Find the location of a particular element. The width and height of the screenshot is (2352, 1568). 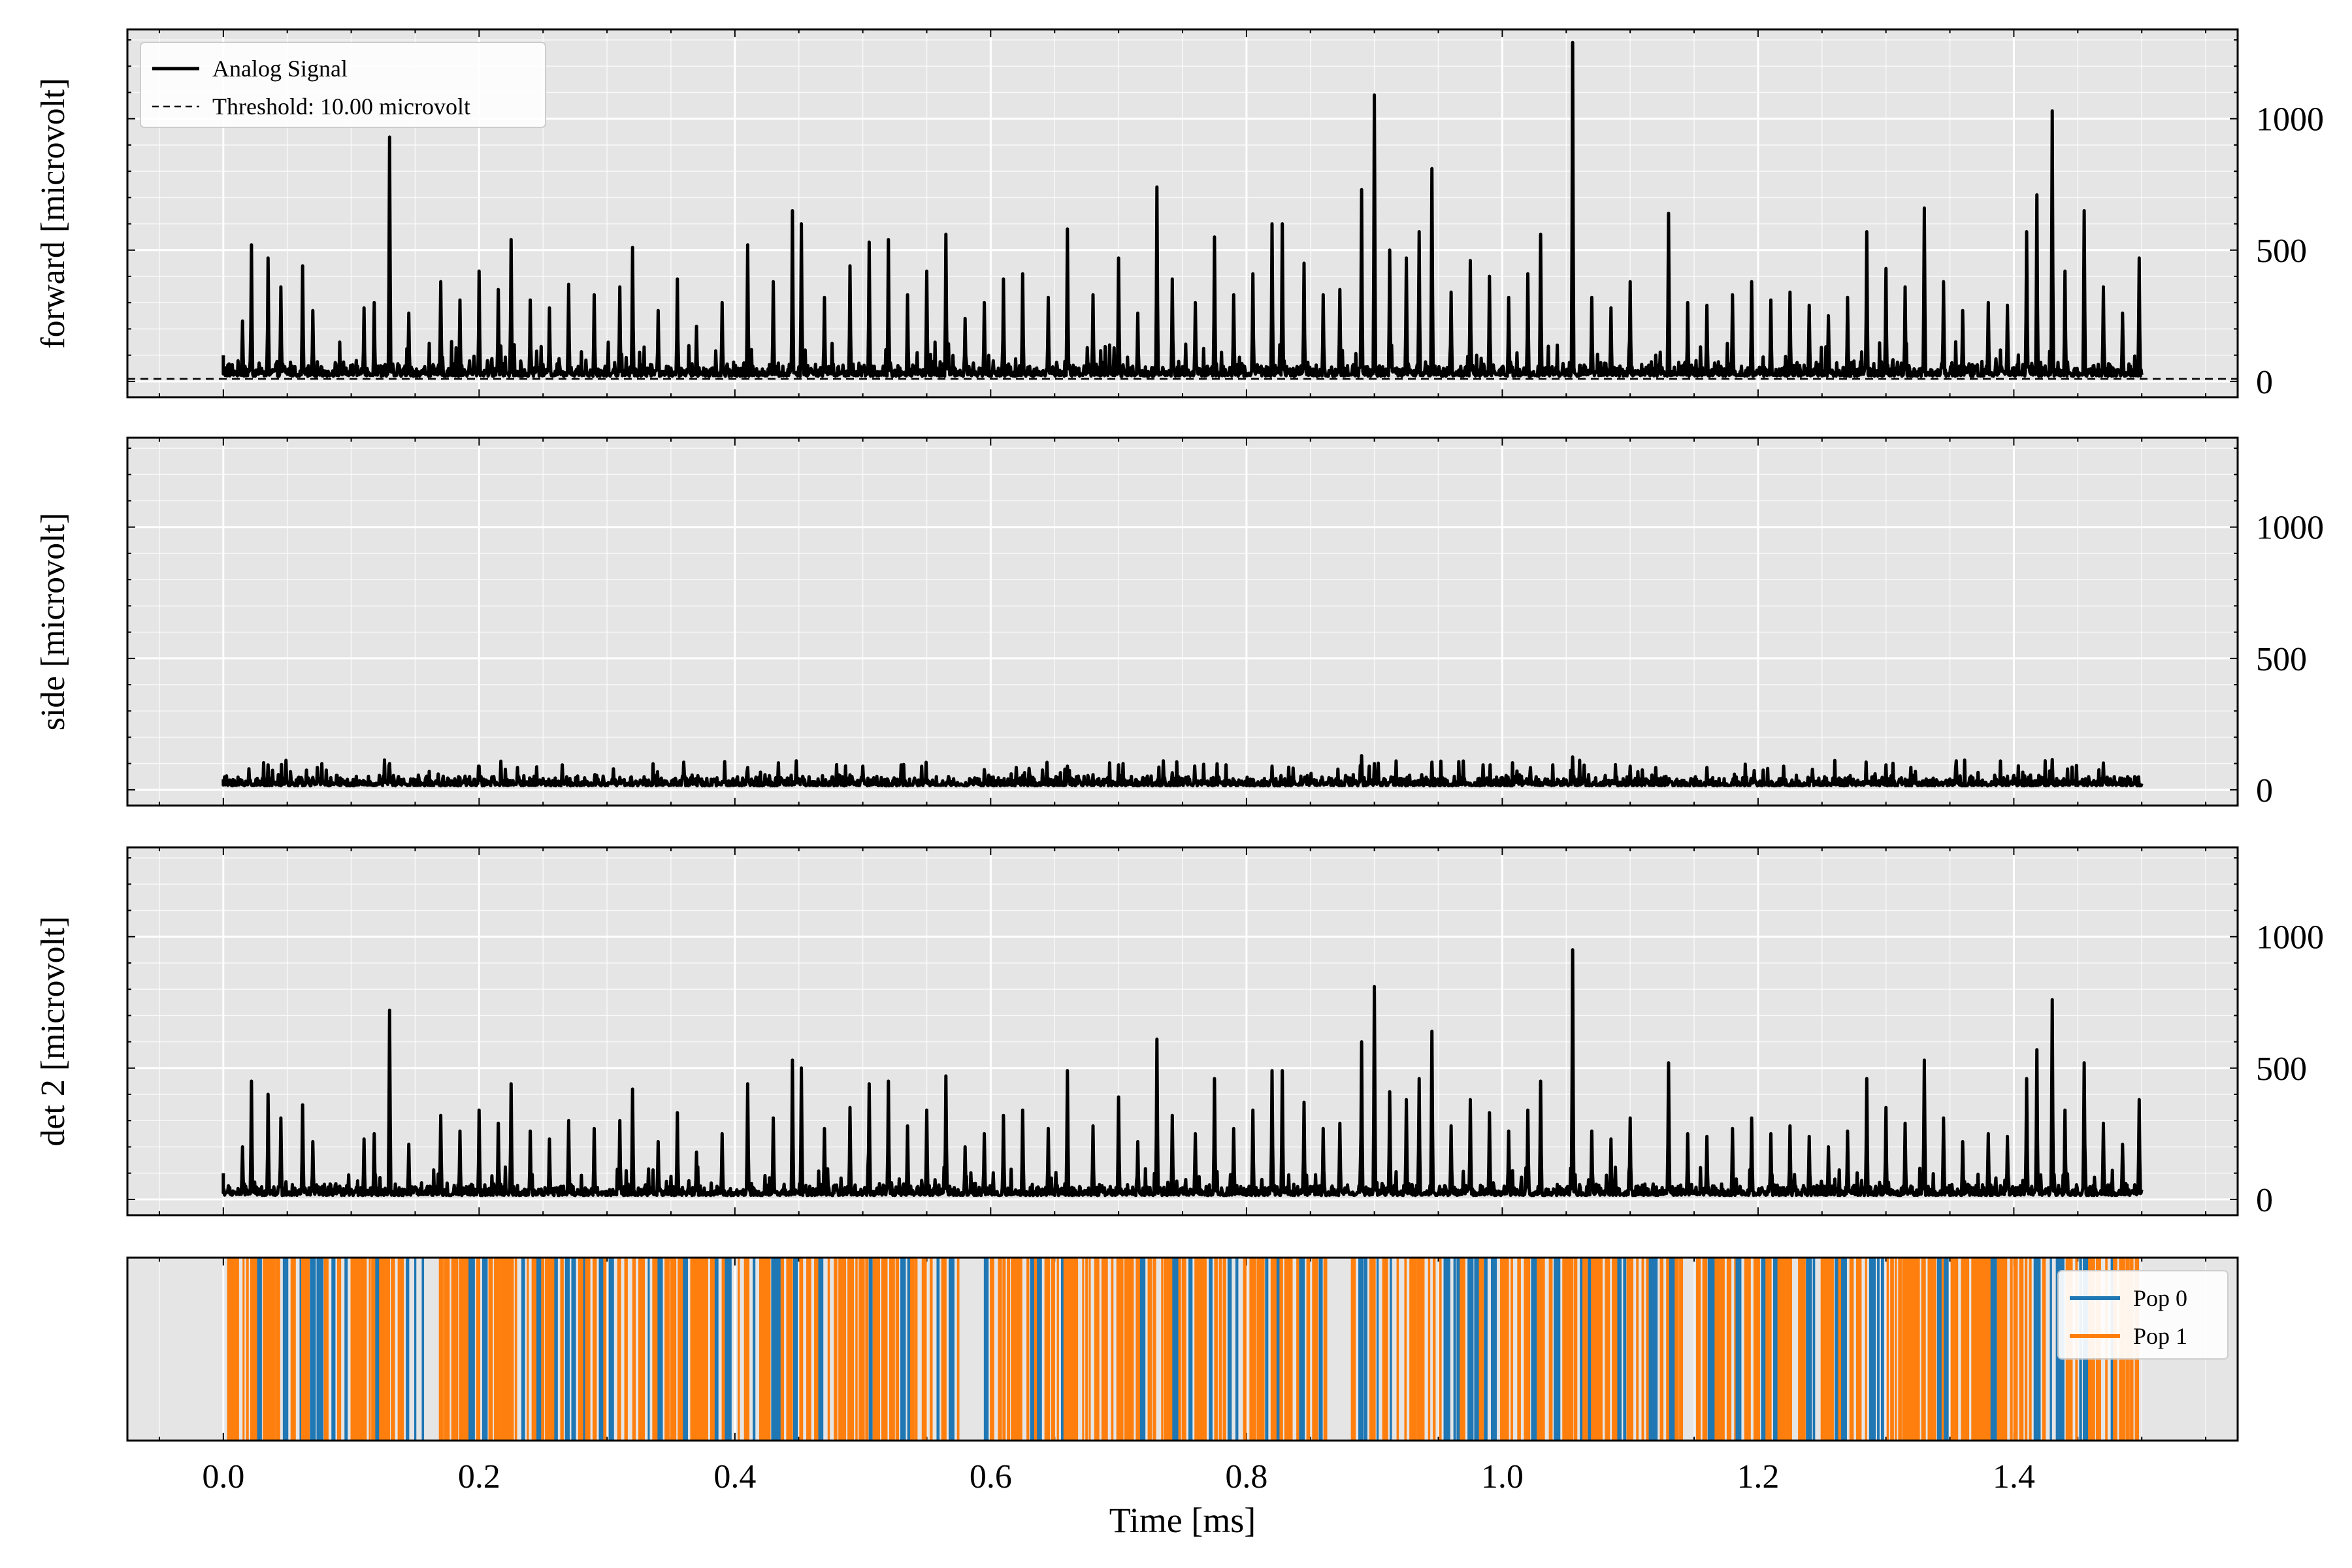

legend-label: Analog Signal is located at coordinates (280, 69).